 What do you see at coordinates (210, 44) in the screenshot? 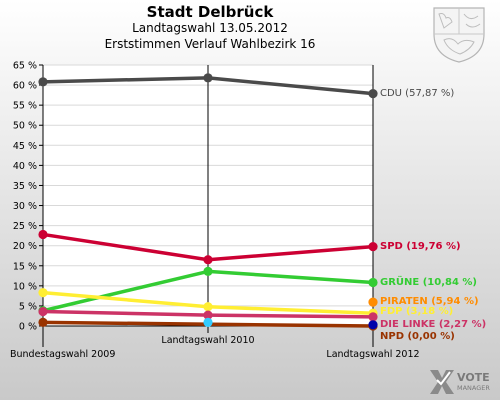
I see `chart-subtitle-2: Erststimmen Verlauf Wahlbezirk 16` at bounding box center [210, 44].